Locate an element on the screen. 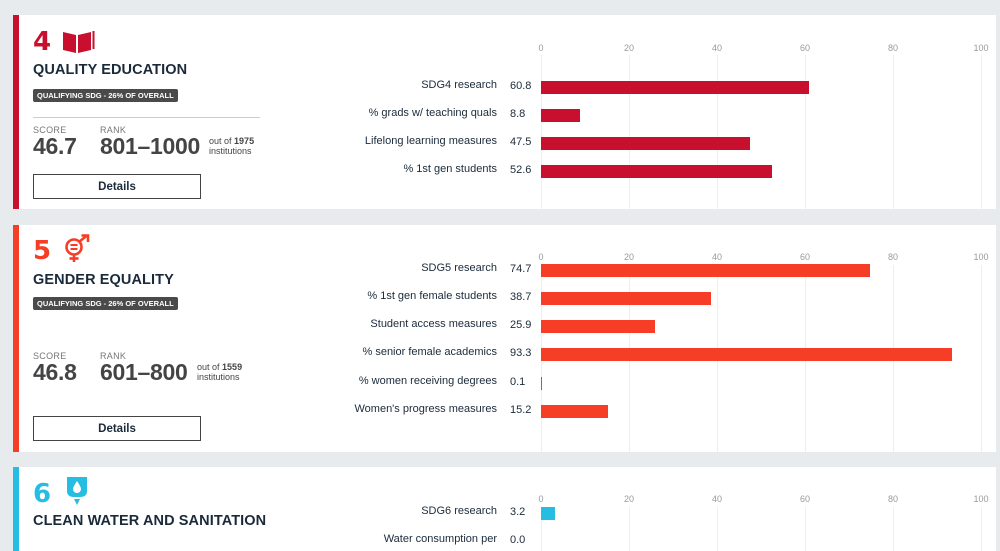 Image resolution: width=1000 pixels, height=551 pixels. gender-equality-icon is located at coordinates (78, 251).